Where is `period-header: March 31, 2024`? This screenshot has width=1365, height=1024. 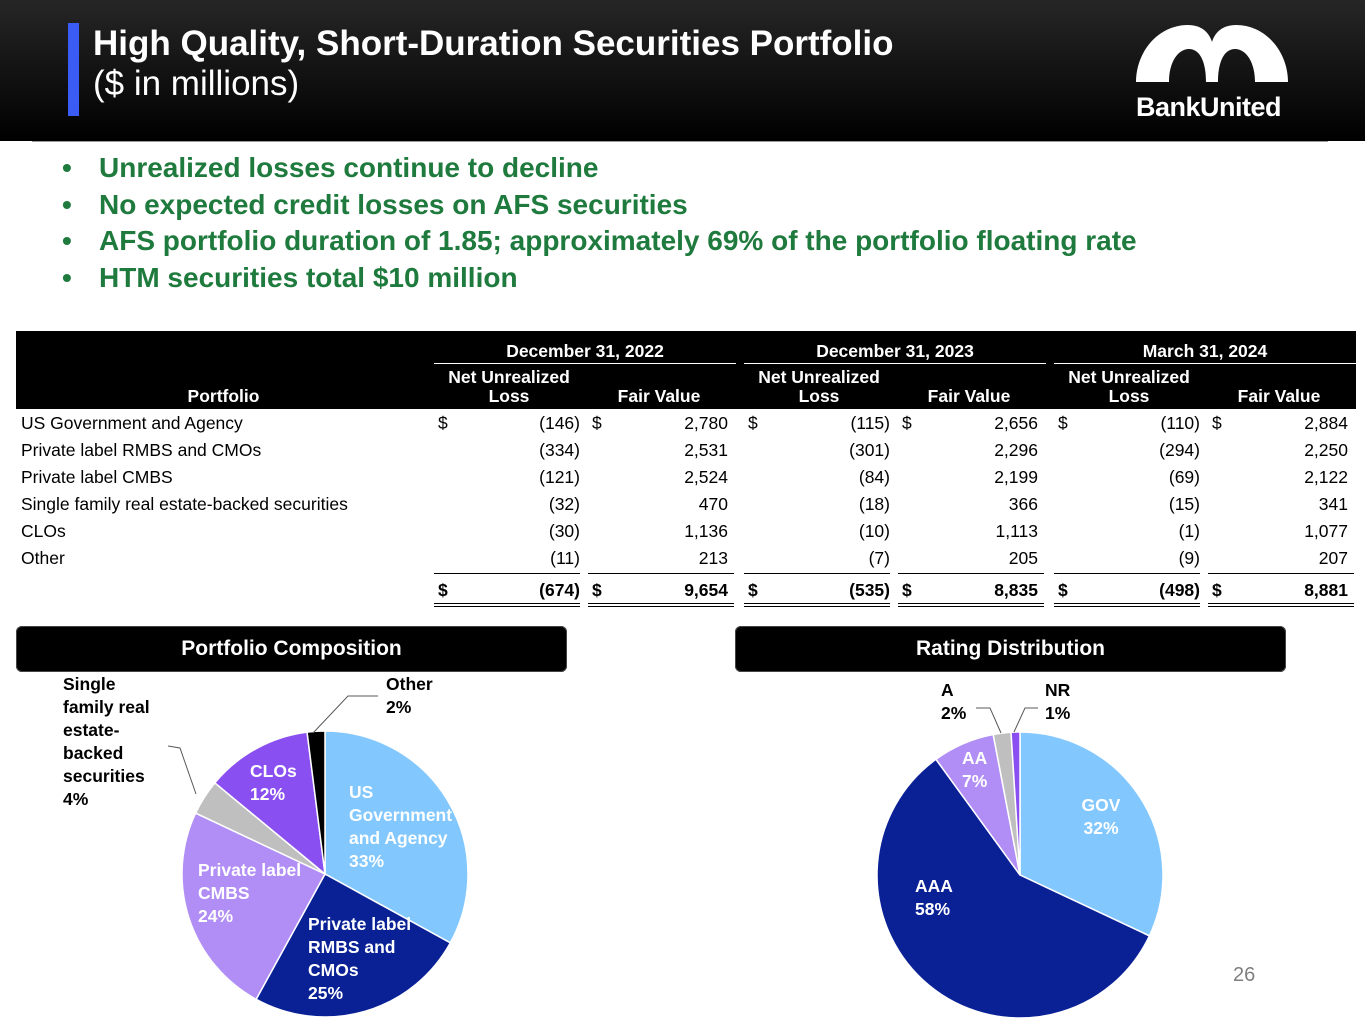
period-header: March 31, 2024 is located at coordinates (1205, 351).